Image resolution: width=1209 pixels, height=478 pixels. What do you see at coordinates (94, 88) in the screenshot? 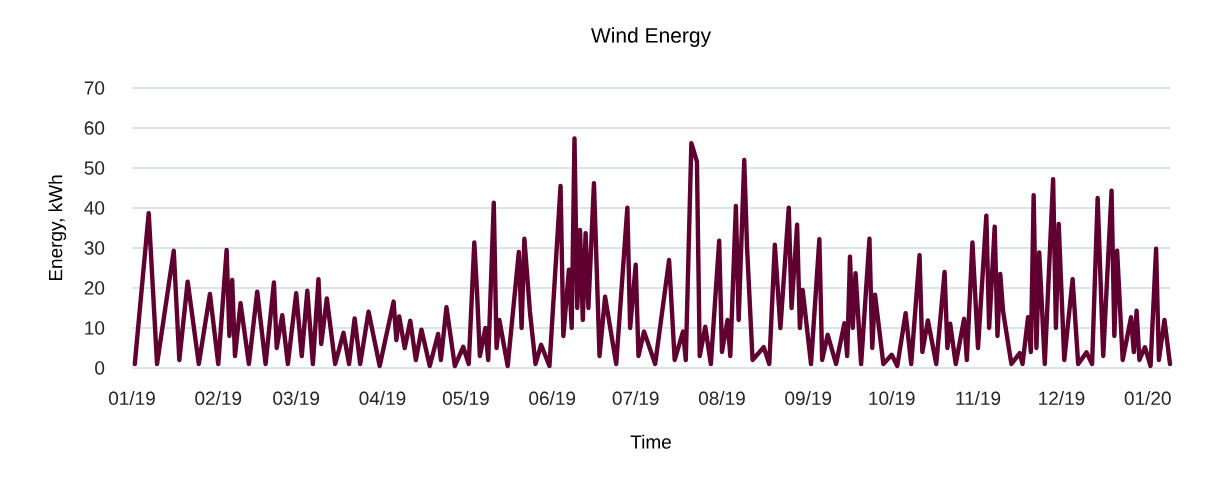
I see `y-tick-label: 70` at bounding box center [94, 88].